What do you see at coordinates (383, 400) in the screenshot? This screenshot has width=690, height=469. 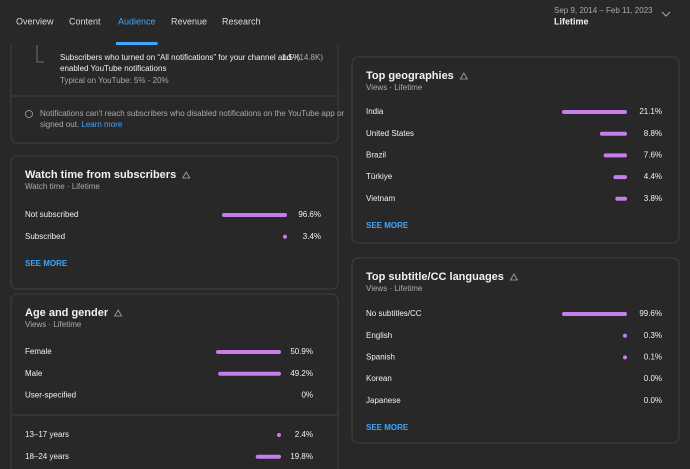 I see `row-label: Japanese` at bounding box center [383, 400].